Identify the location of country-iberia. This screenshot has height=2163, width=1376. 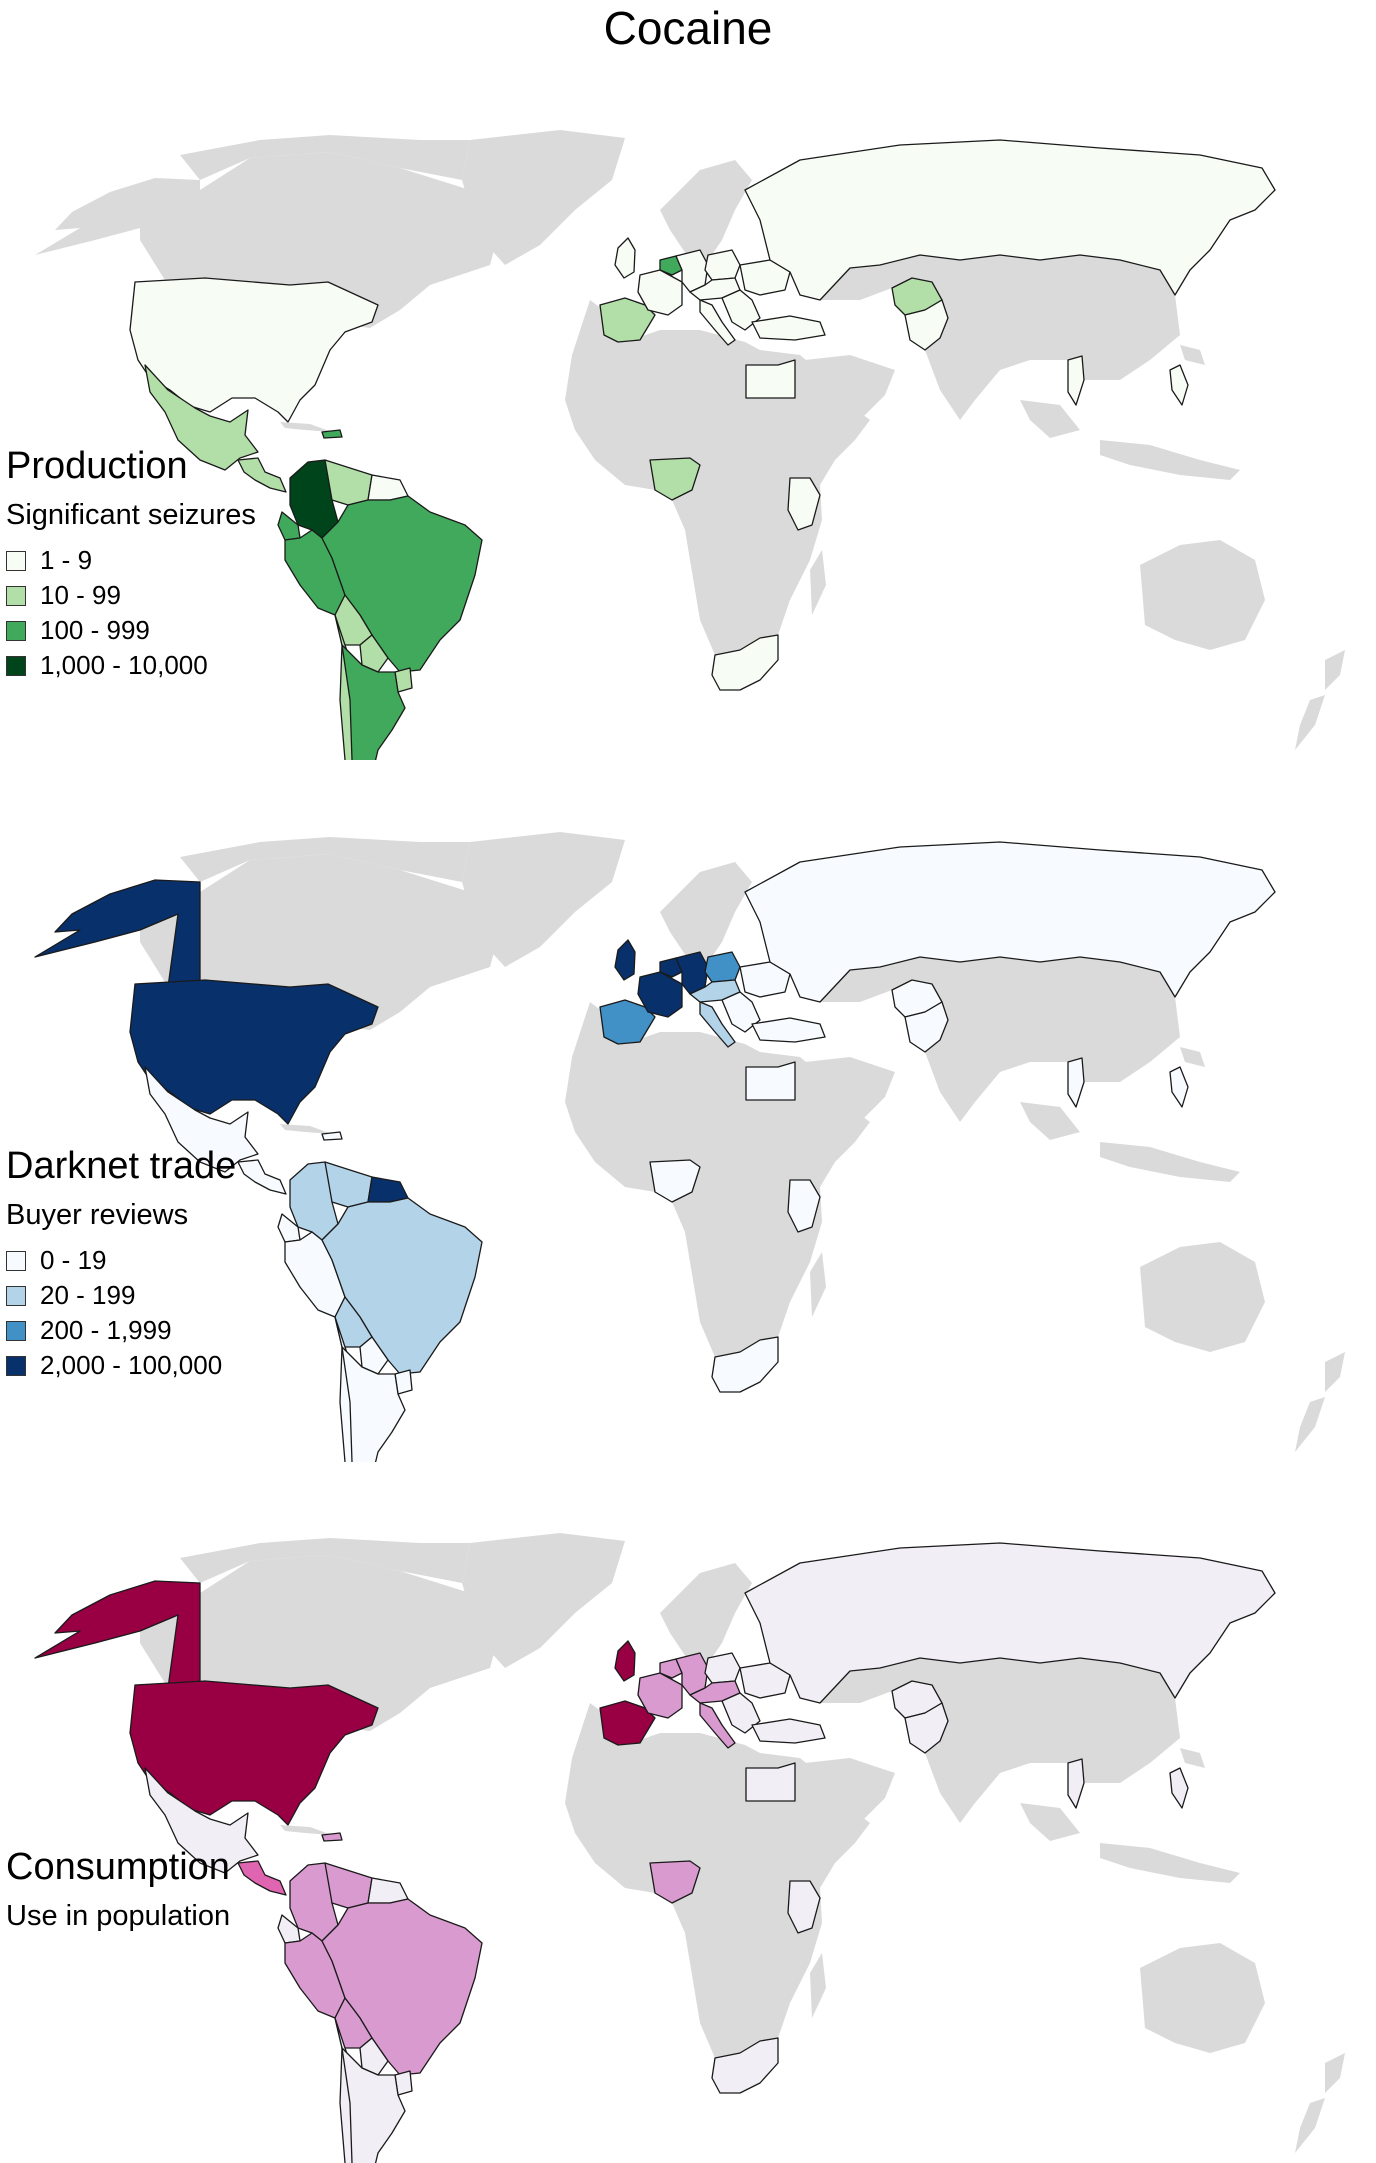
(627, 1723).